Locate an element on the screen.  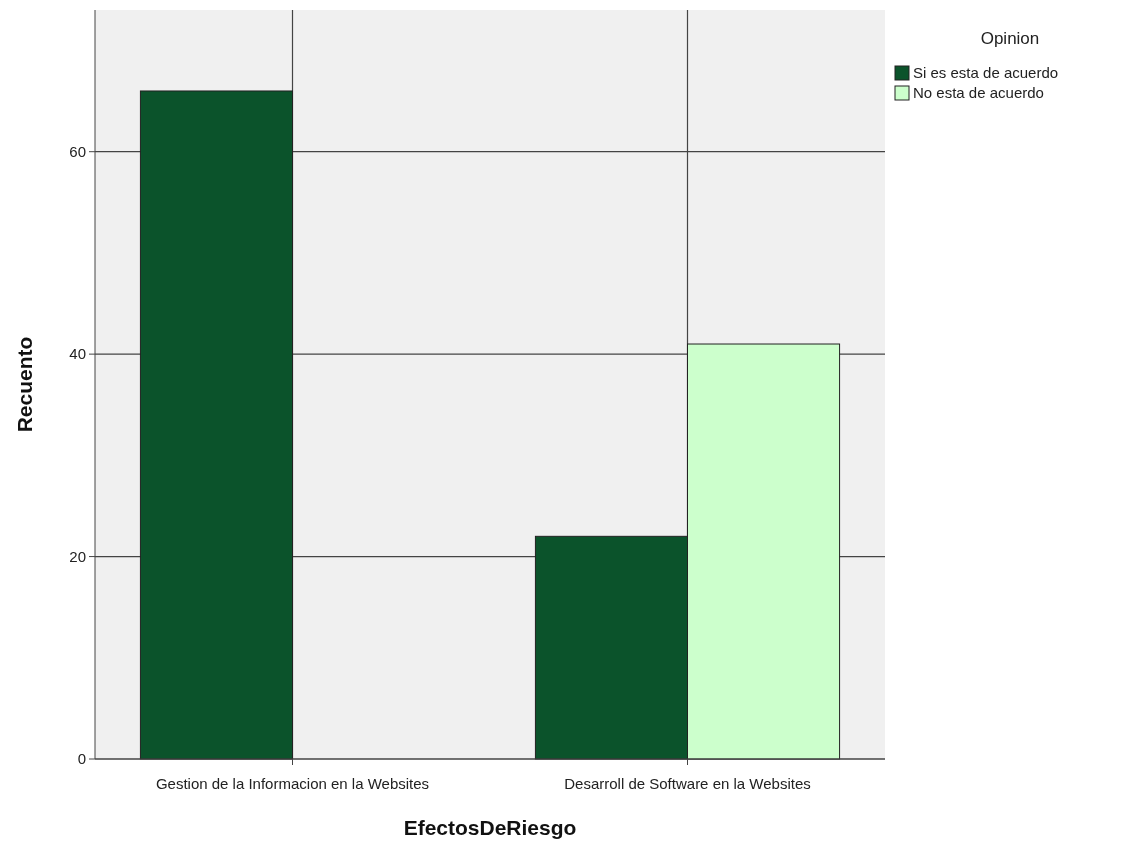
legend-label: No esta de acuerdo is located at coordinates (978, 93).